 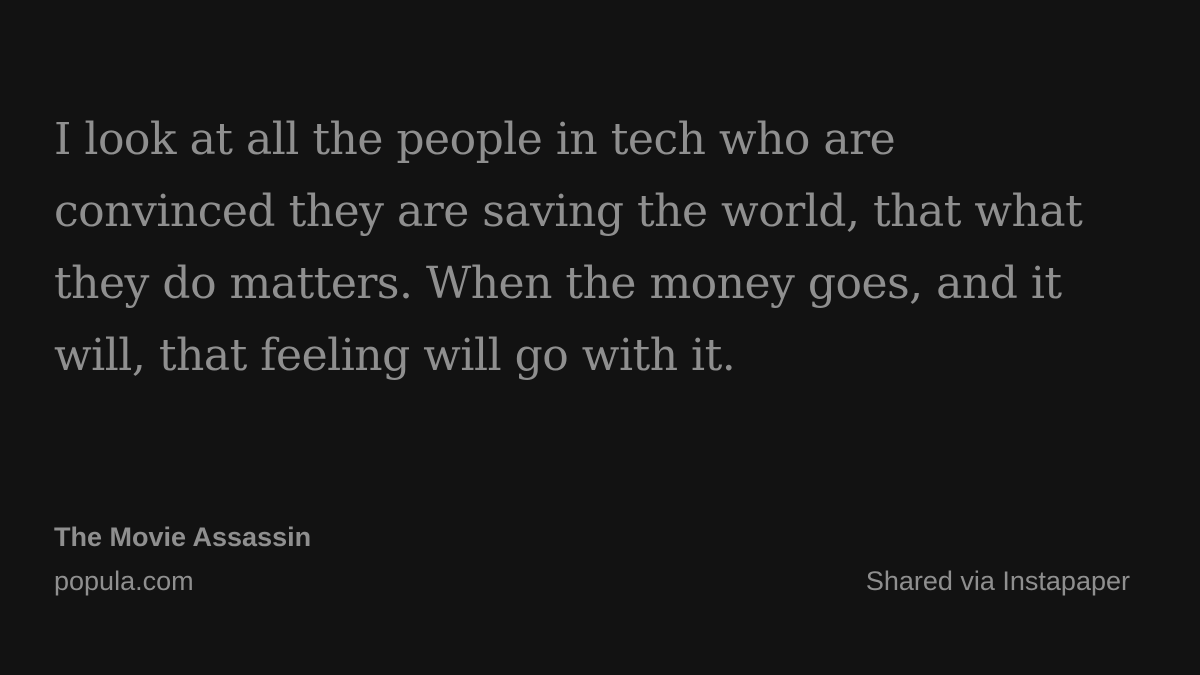 What do you see at coordinates (395, 355) in the screenshot?
I see `quote-line: will, that feeling will go with it.` at bounding box center [395, 355].